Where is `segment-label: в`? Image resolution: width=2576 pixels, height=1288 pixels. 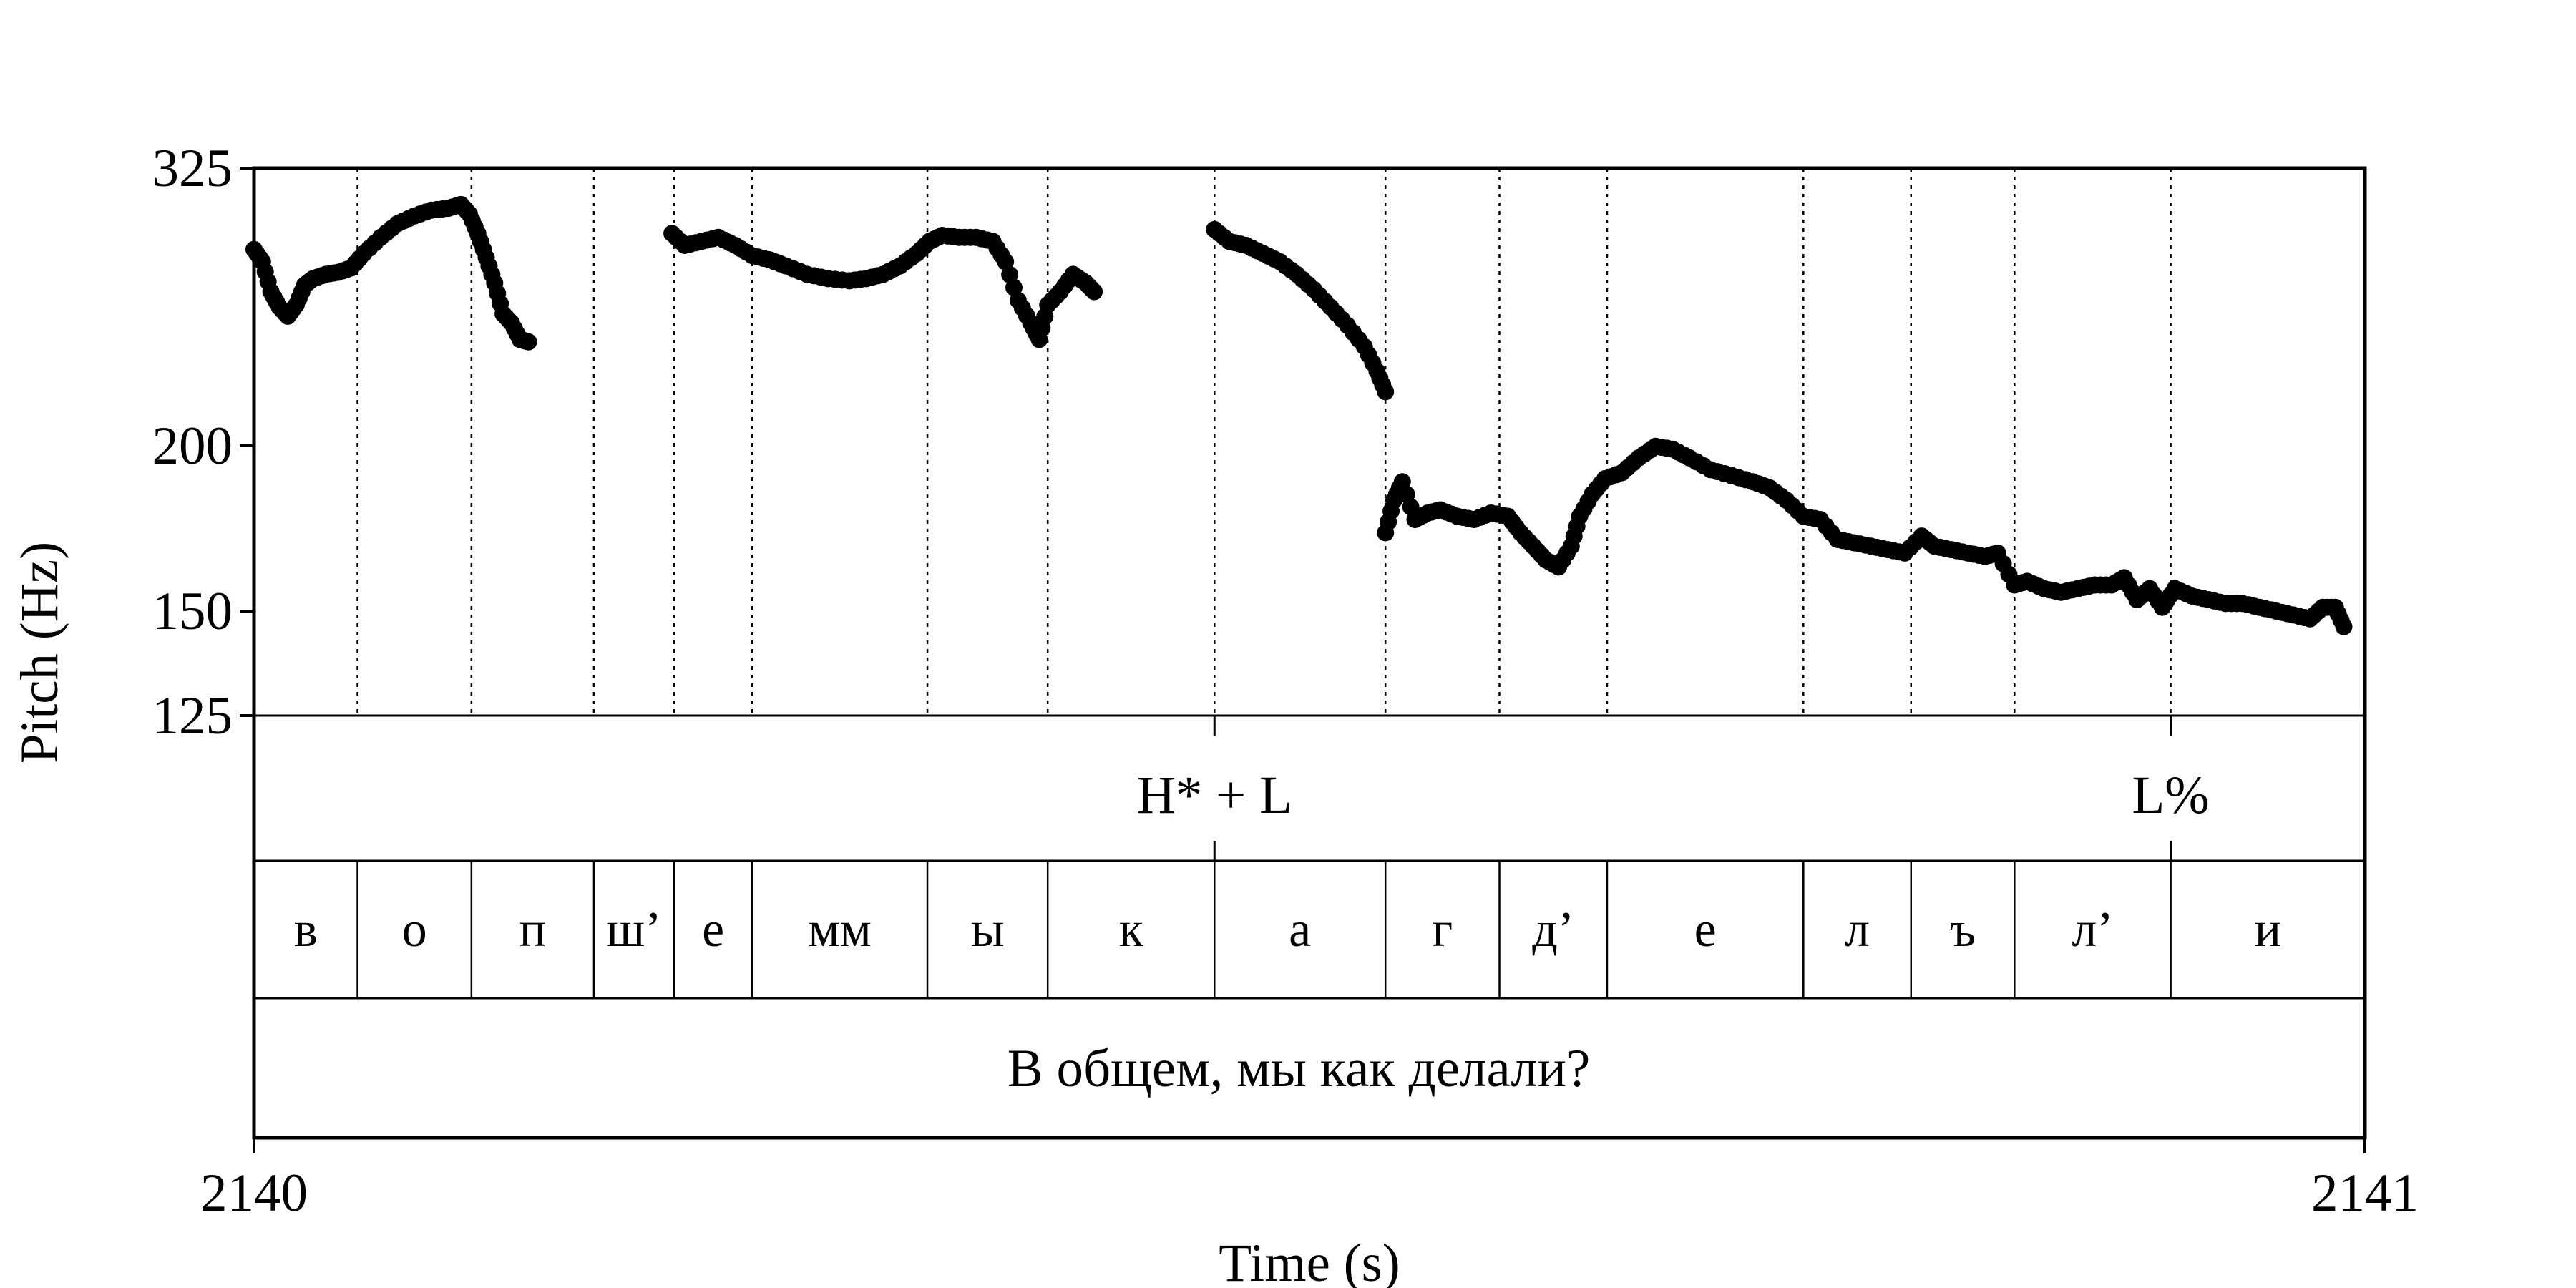 segment-label: в is located at coordinates (306, 929).